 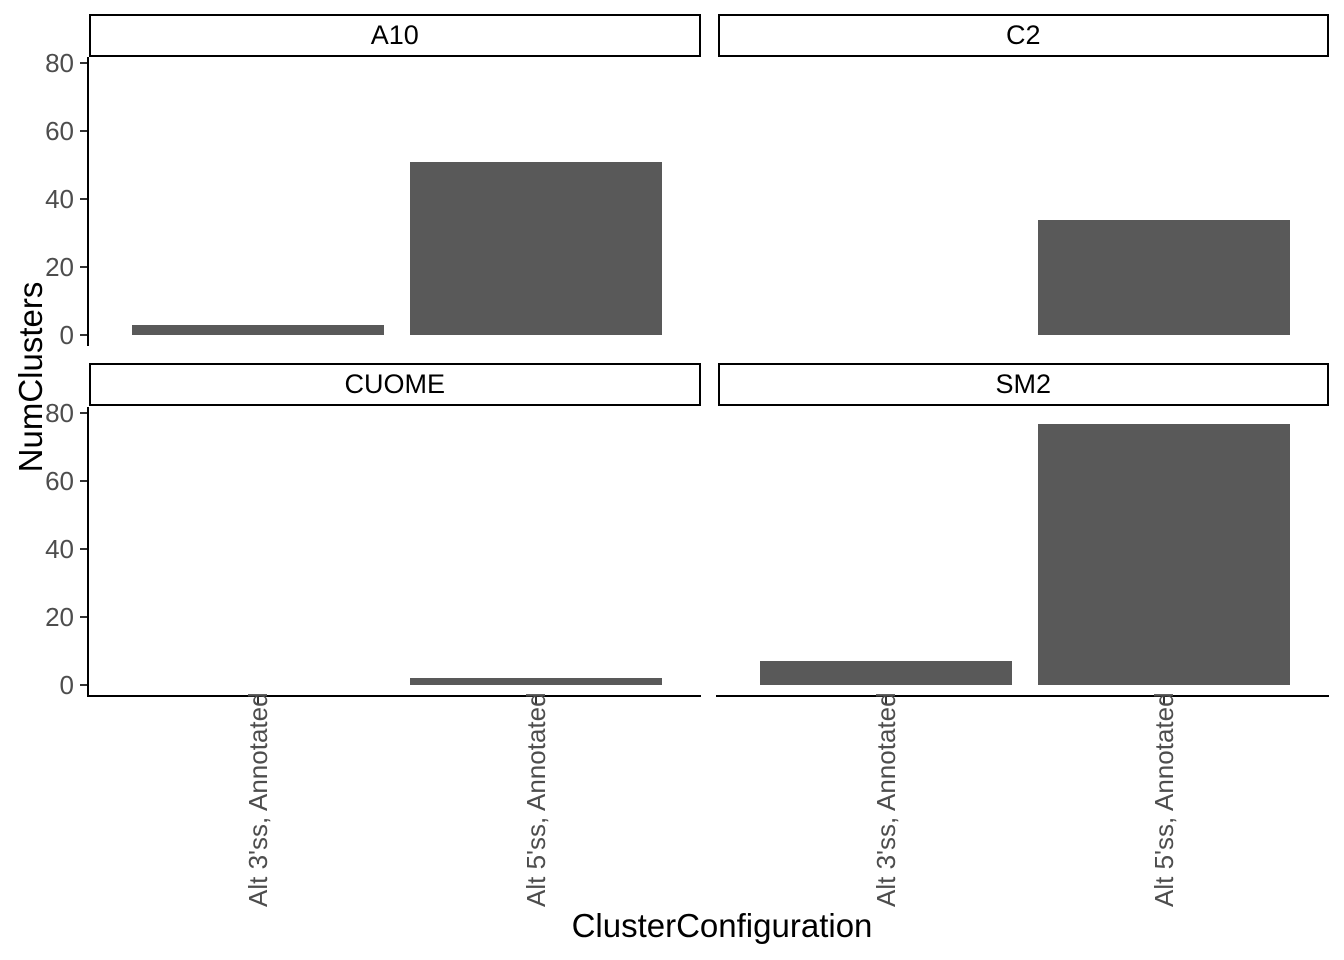 I want to click on facet-strip-label: CUOME, so click(x=395, y=384).